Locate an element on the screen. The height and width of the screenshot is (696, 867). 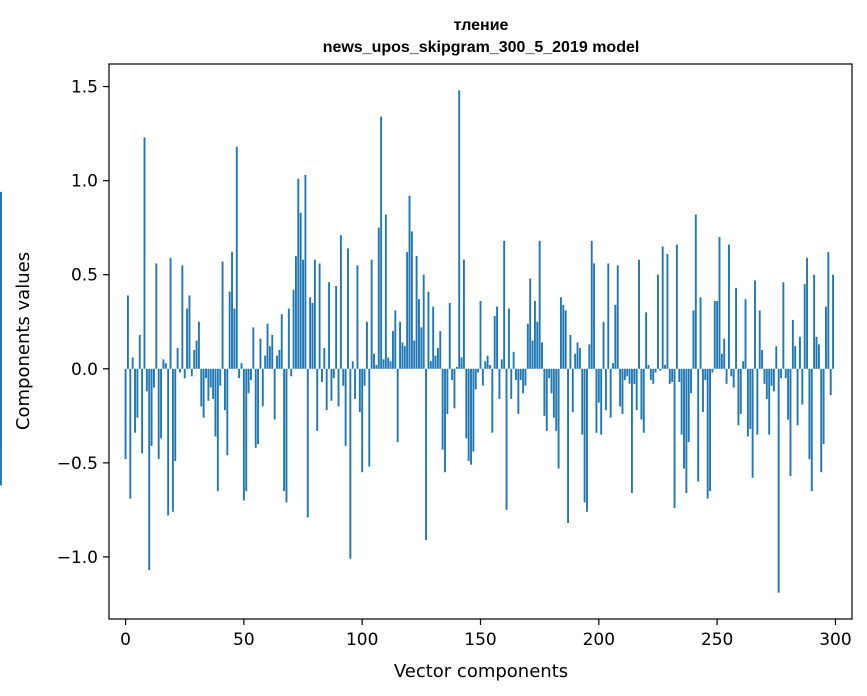
x-axis: 0 50 100 150 200 250 300 is located at coordinates (486, 634).